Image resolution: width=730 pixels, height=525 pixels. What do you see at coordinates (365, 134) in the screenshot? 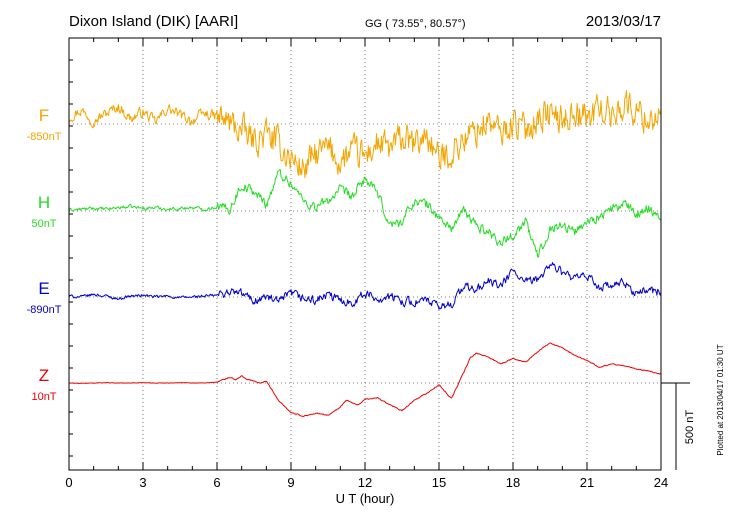
I see `series-line-f` at bounding box center [365, 134].